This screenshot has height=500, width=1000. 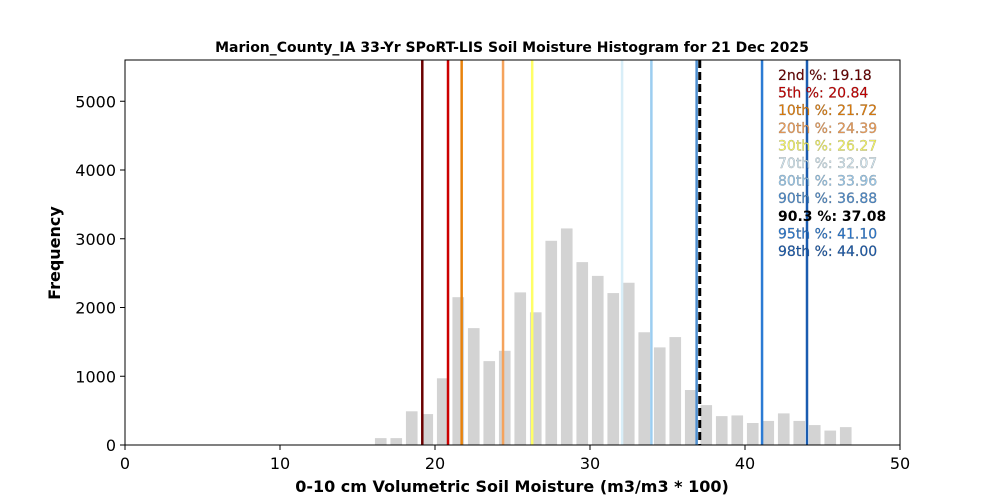 I want to click on x-tick-label-1: 10, so click(x=280, y=463).